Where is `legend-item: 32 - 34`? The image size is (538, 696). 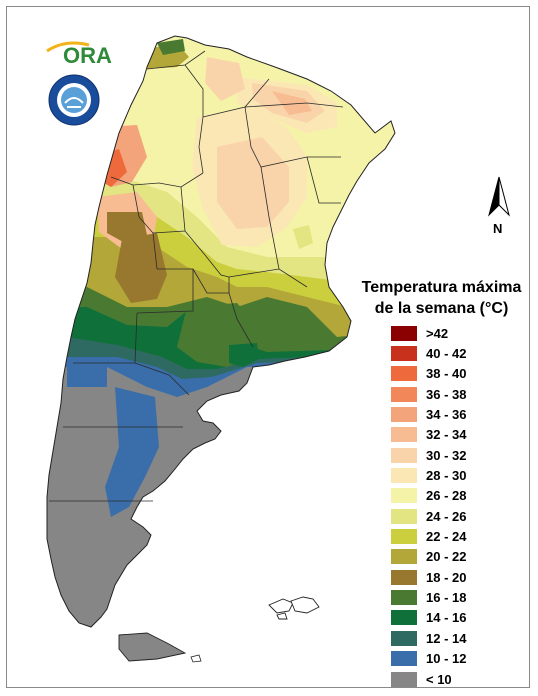
legend-item: 32 - 34 is located at coordinates (428, 435).